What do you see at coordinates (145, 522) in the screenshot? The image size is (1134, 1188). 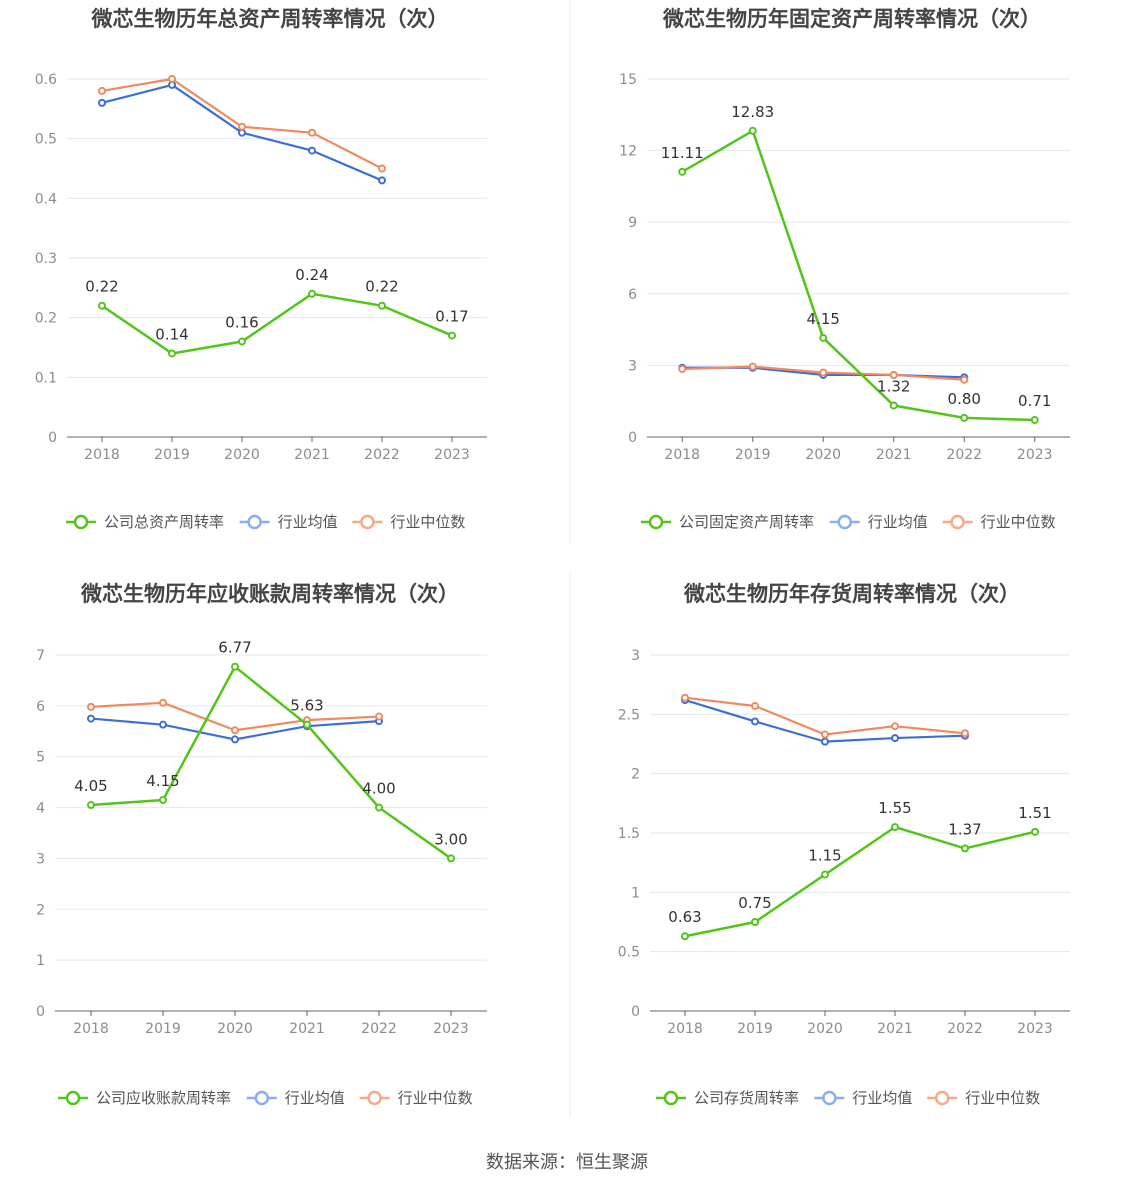 I see `legend-item-company: 公司总资产周转率` at bounding box center [145, 522].